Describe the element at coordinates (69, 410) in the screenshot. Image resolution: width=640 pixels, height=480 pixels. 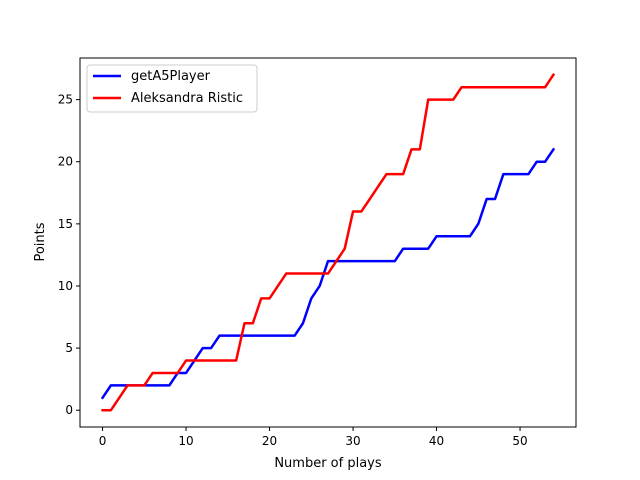
I see `y-tick-label: 0` at that location.